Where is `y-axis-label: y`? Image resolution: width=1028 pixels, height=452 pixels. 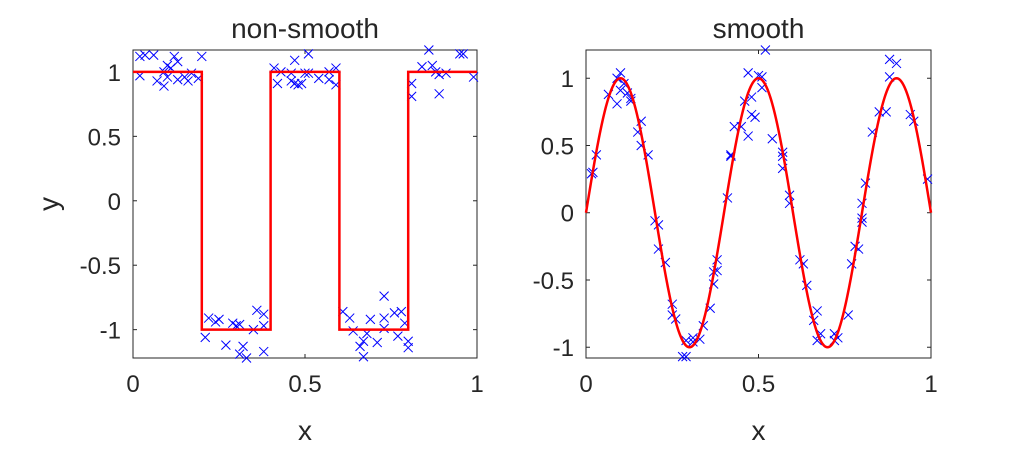 y-axis-label: y is located at coordinates (48, 204).